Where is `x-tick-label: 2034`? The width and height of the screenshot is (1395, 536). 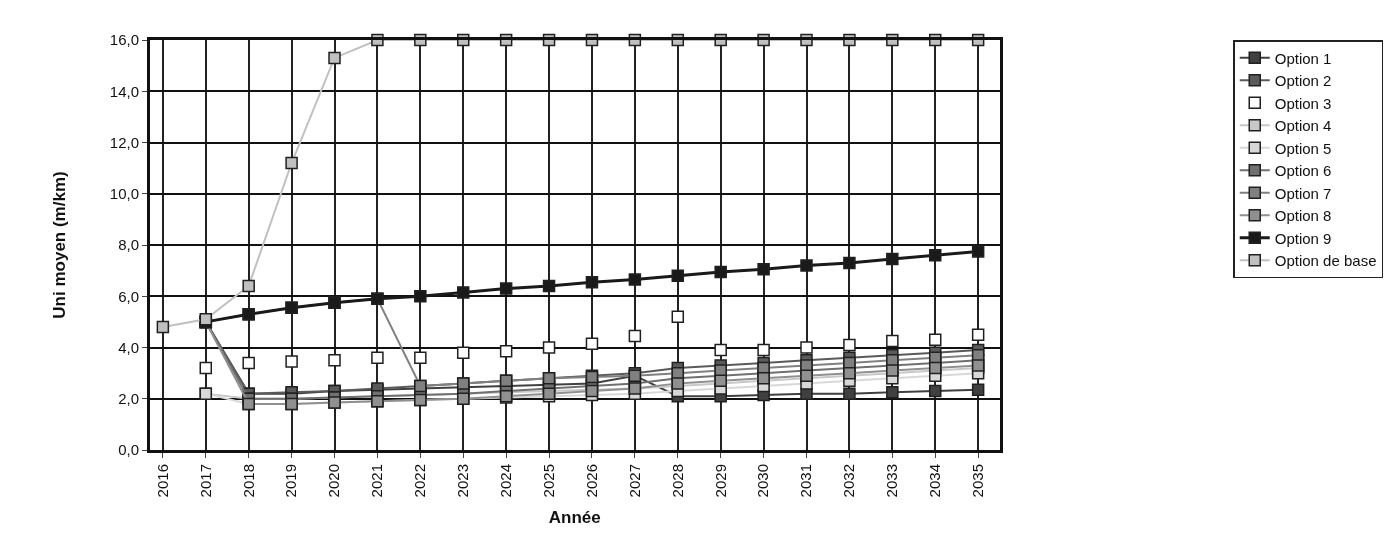
x-tick-label: 2034 is located at coordinates (935, 481).